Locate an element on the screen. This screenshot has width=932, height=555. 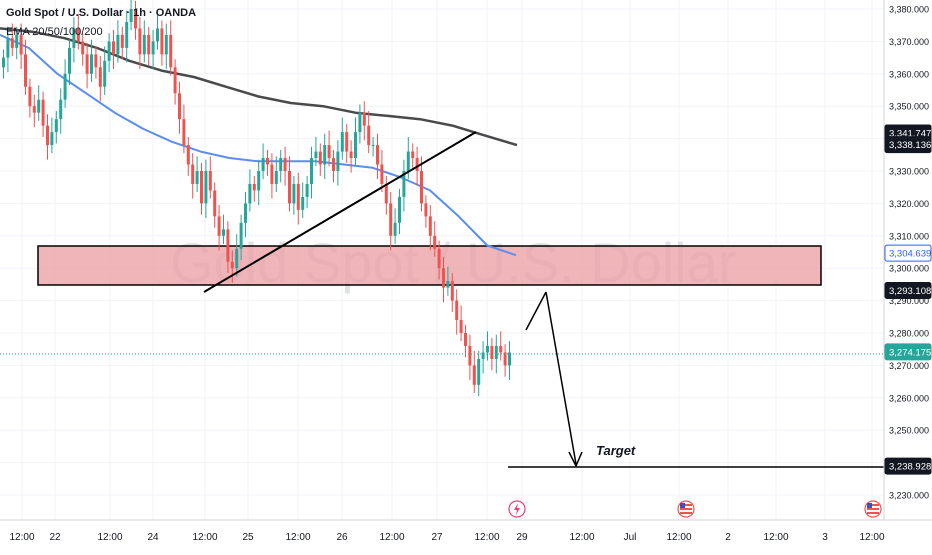
indicator-legend: EMA 20/50/100/200 is located at coordinates (54, 32).